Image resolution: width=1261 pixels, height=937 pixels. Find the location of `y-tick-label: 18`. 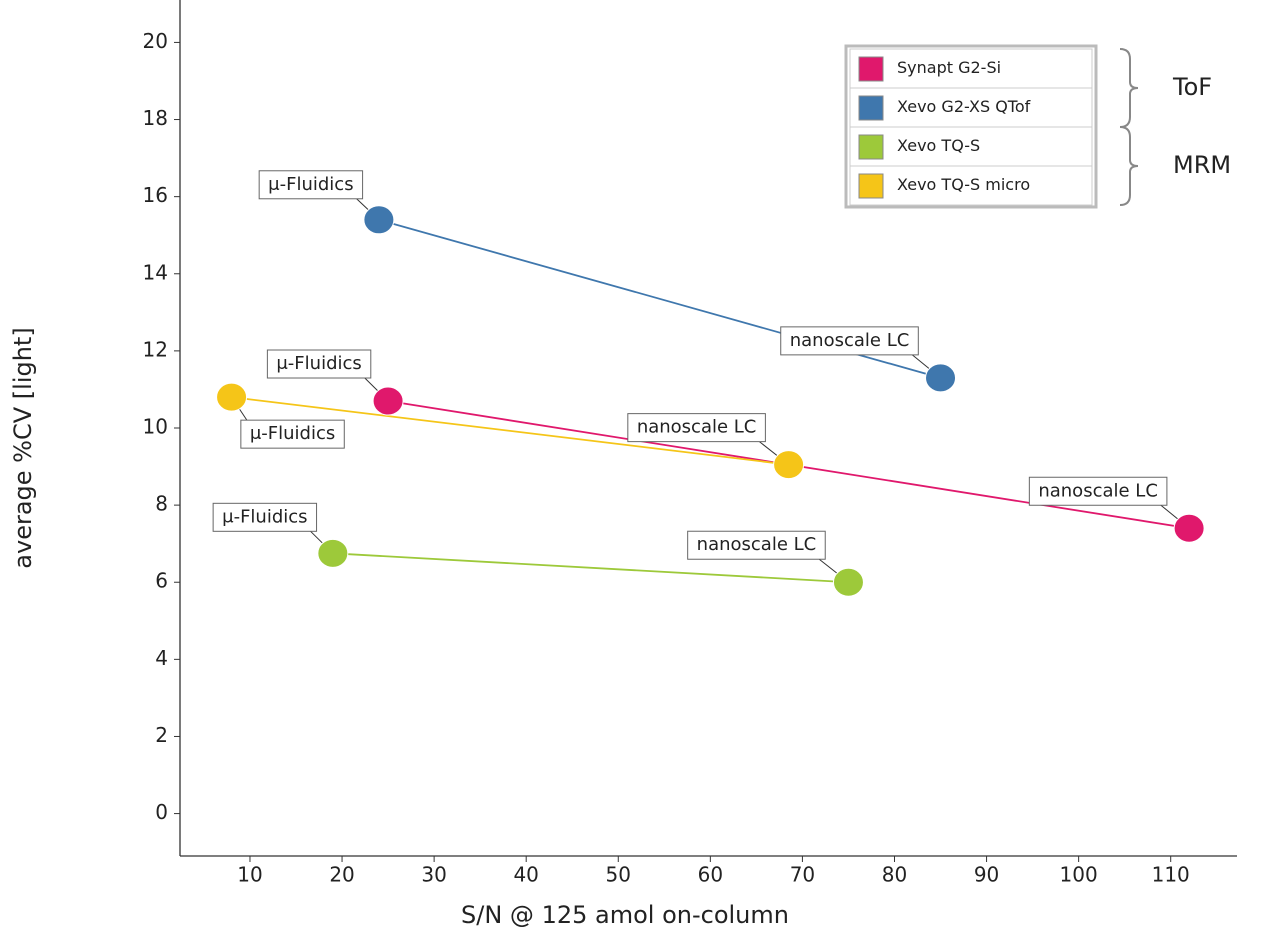

y-tick-label: 18 is located at coordinates (155, 118).